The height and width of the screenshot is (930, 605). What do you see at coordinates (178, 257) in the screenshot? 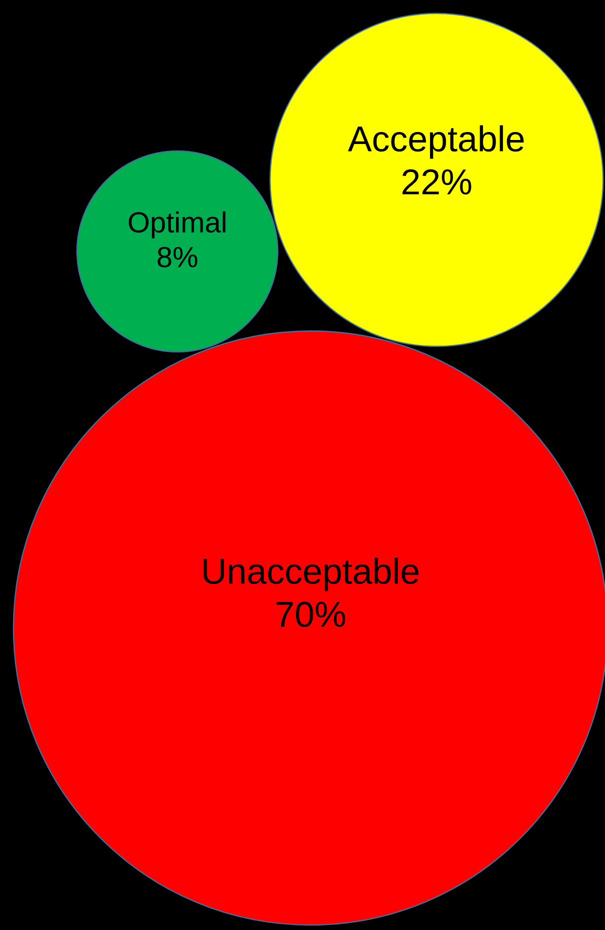
I see `data-label: 8%` at bounding box center [178, 257].